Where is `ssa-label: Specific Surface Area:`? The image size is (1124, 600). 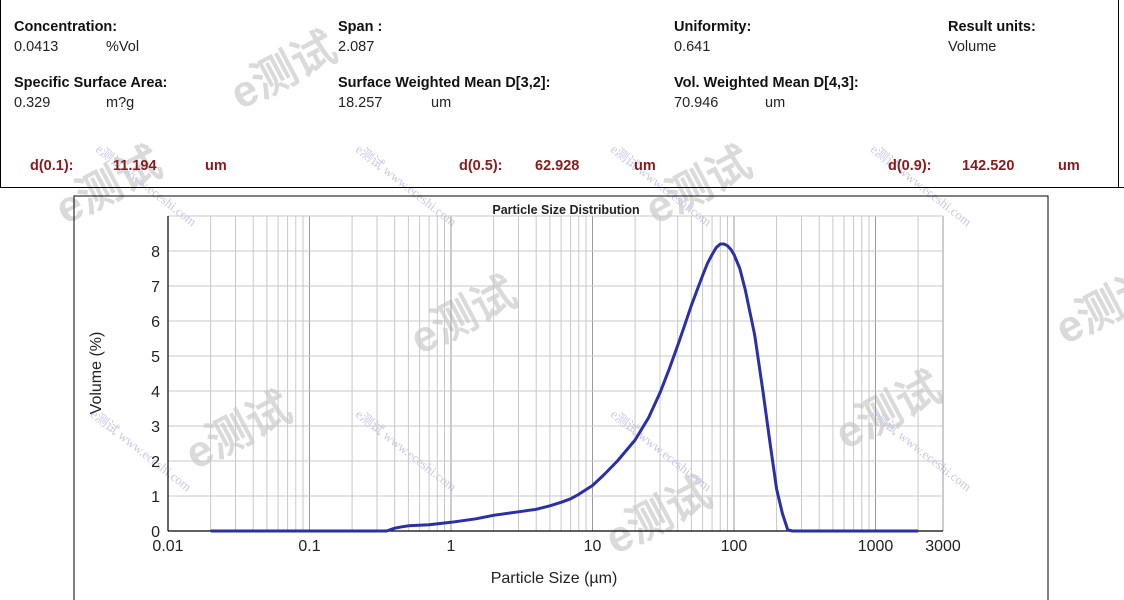 ssa-label: Specific Surface Area: is located at coordinates (91, 83).